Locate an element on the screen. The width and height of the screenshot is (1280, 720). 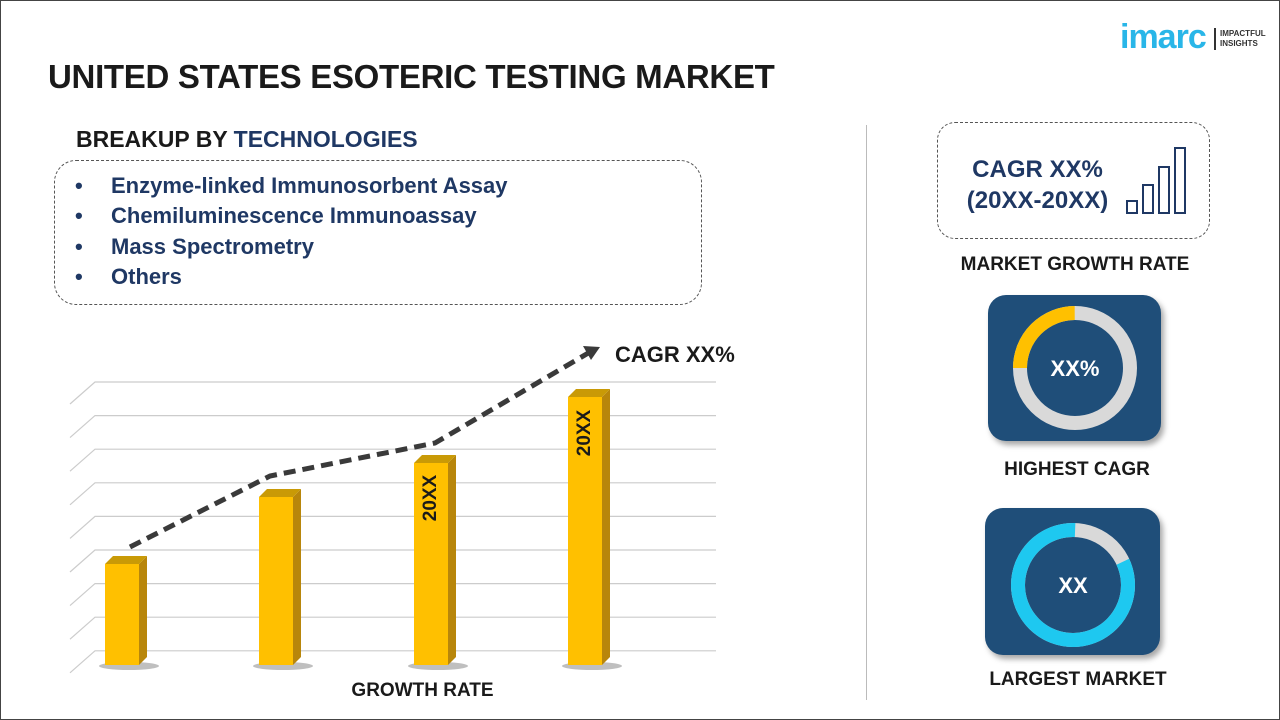
x-axis-label: GROWTH RATE is located at coordinates (422, 690).